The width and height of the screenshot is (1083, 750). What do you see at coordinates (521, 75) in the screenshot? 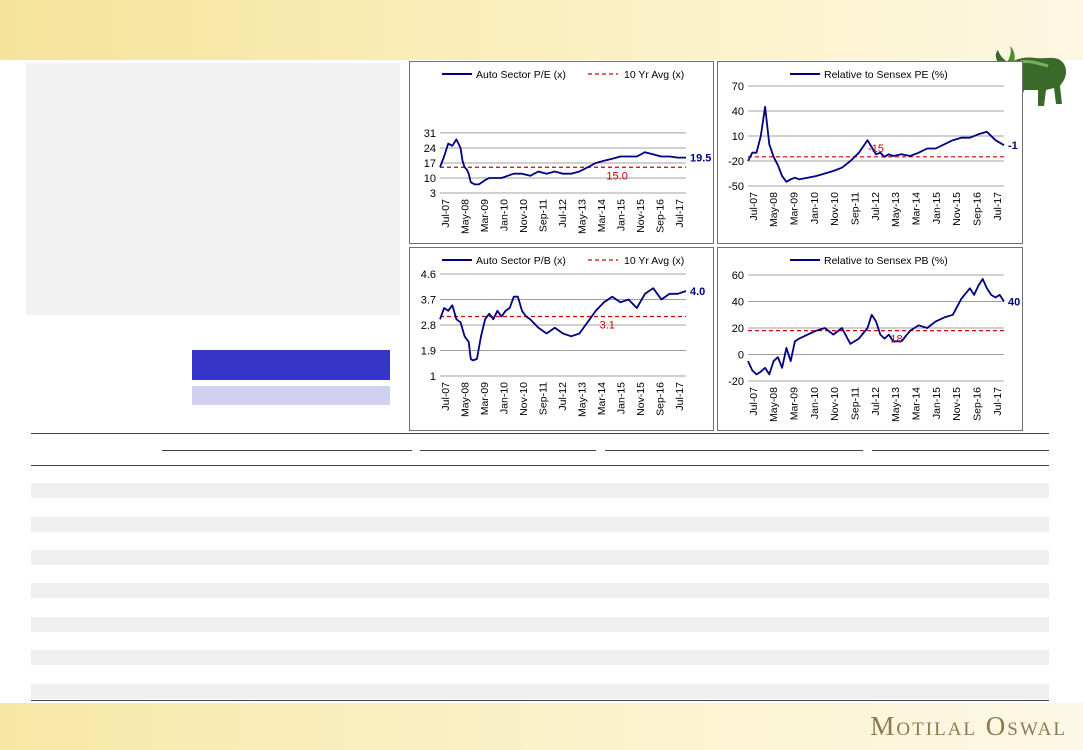
I see `legend-label: Auto Sector P/E (x)` at bounding box center [521, 75].